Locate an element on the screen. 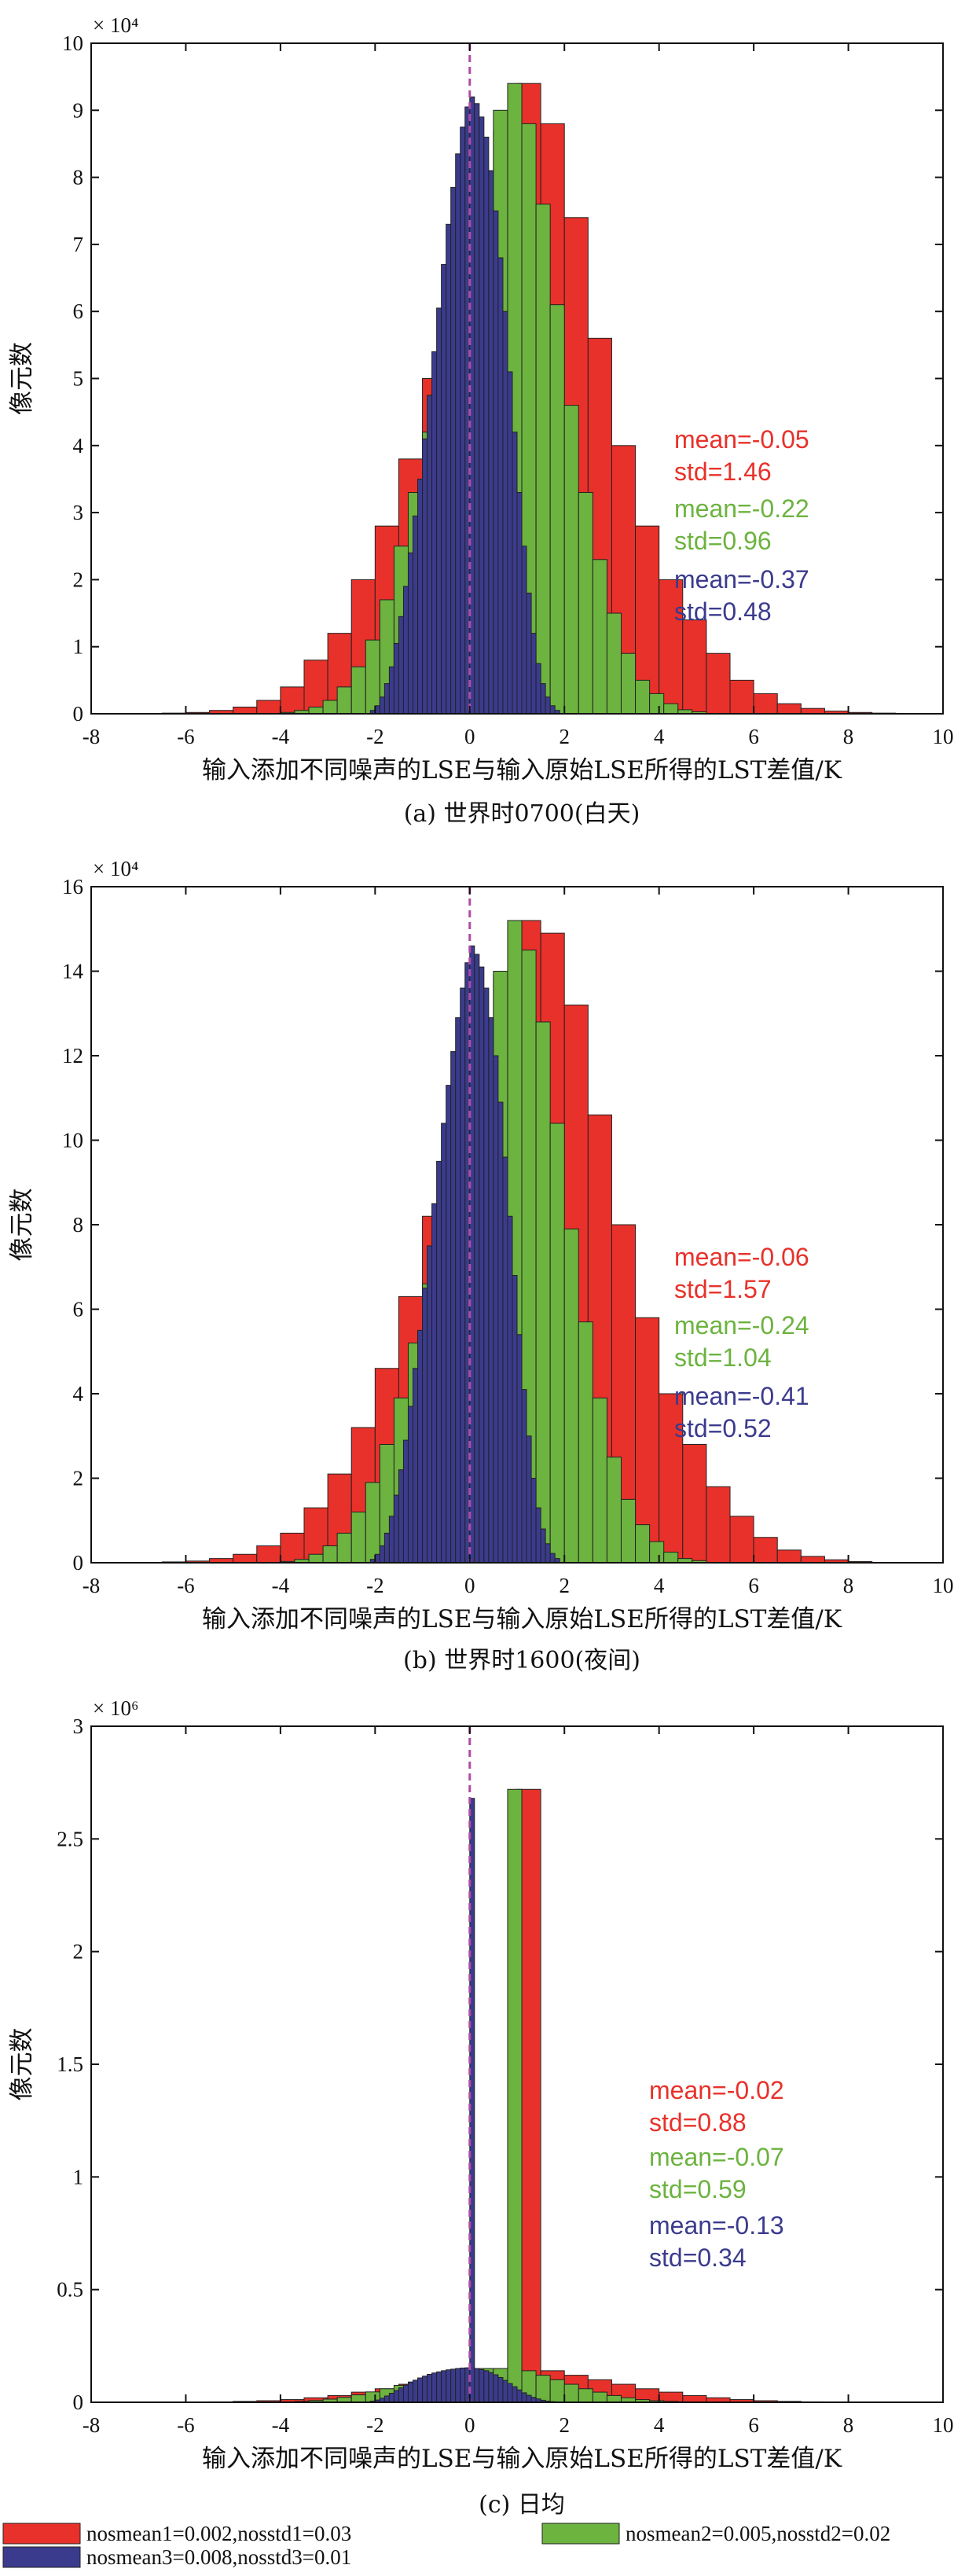 This screenshot has width=965, height=2576. bar-series1-bin21 is located at coordinates (671, 1478).